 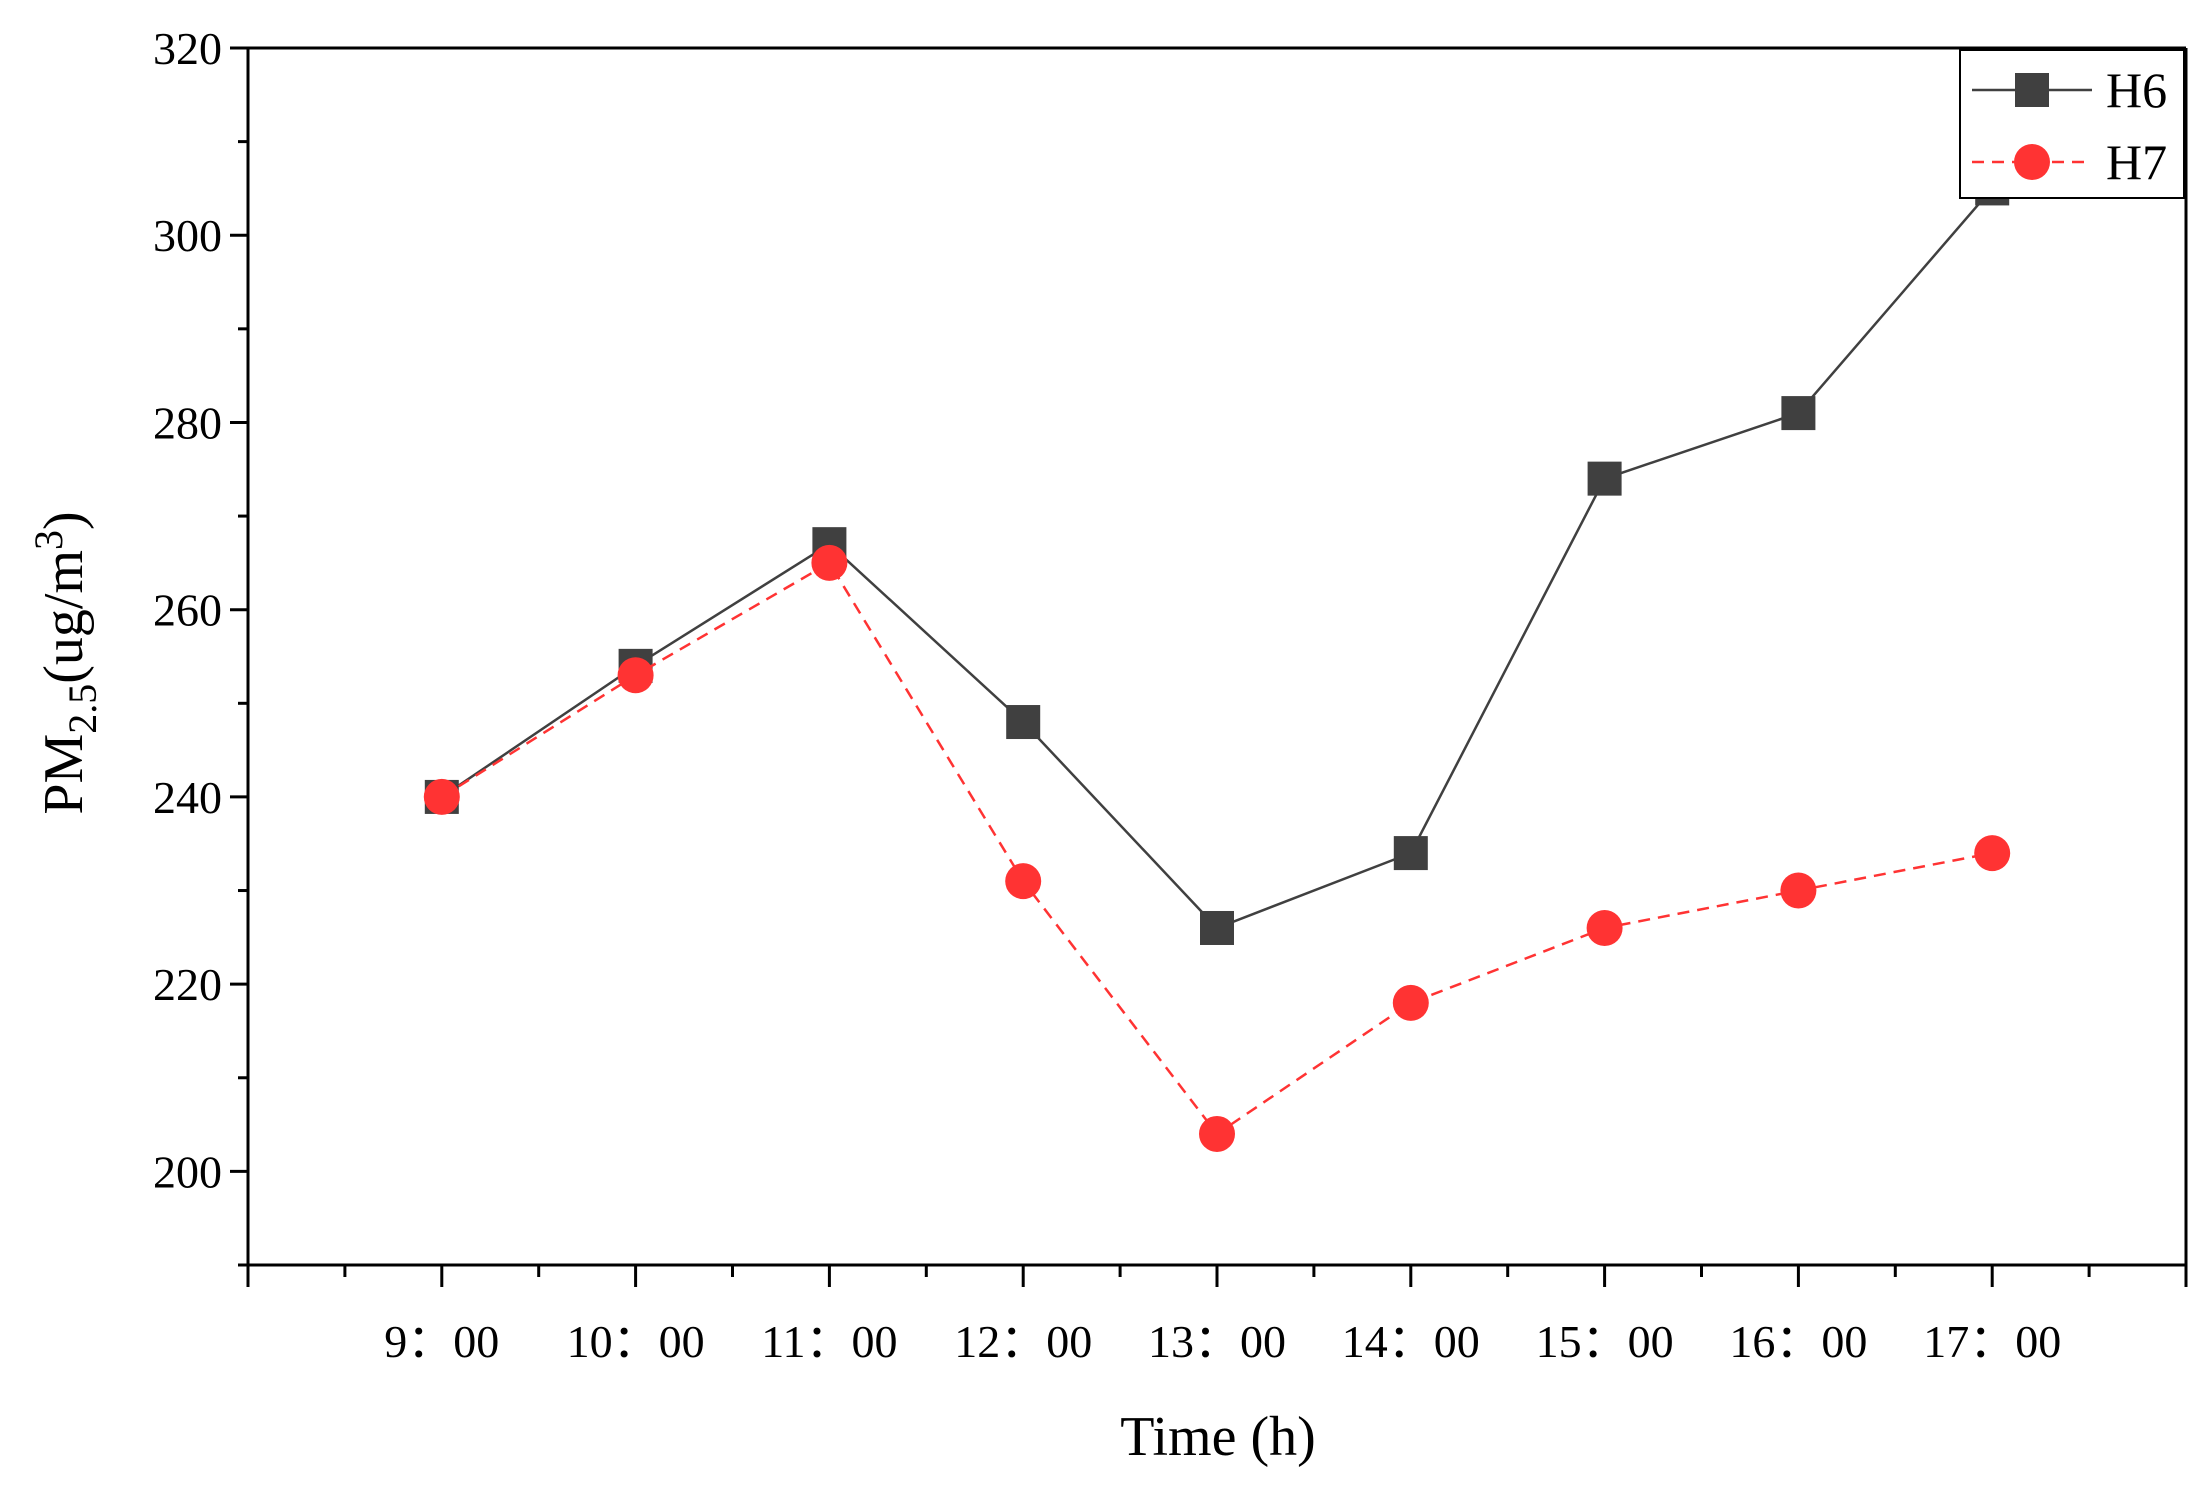 I want to click on y-tick-label: 300, so click(x=187, y=235).